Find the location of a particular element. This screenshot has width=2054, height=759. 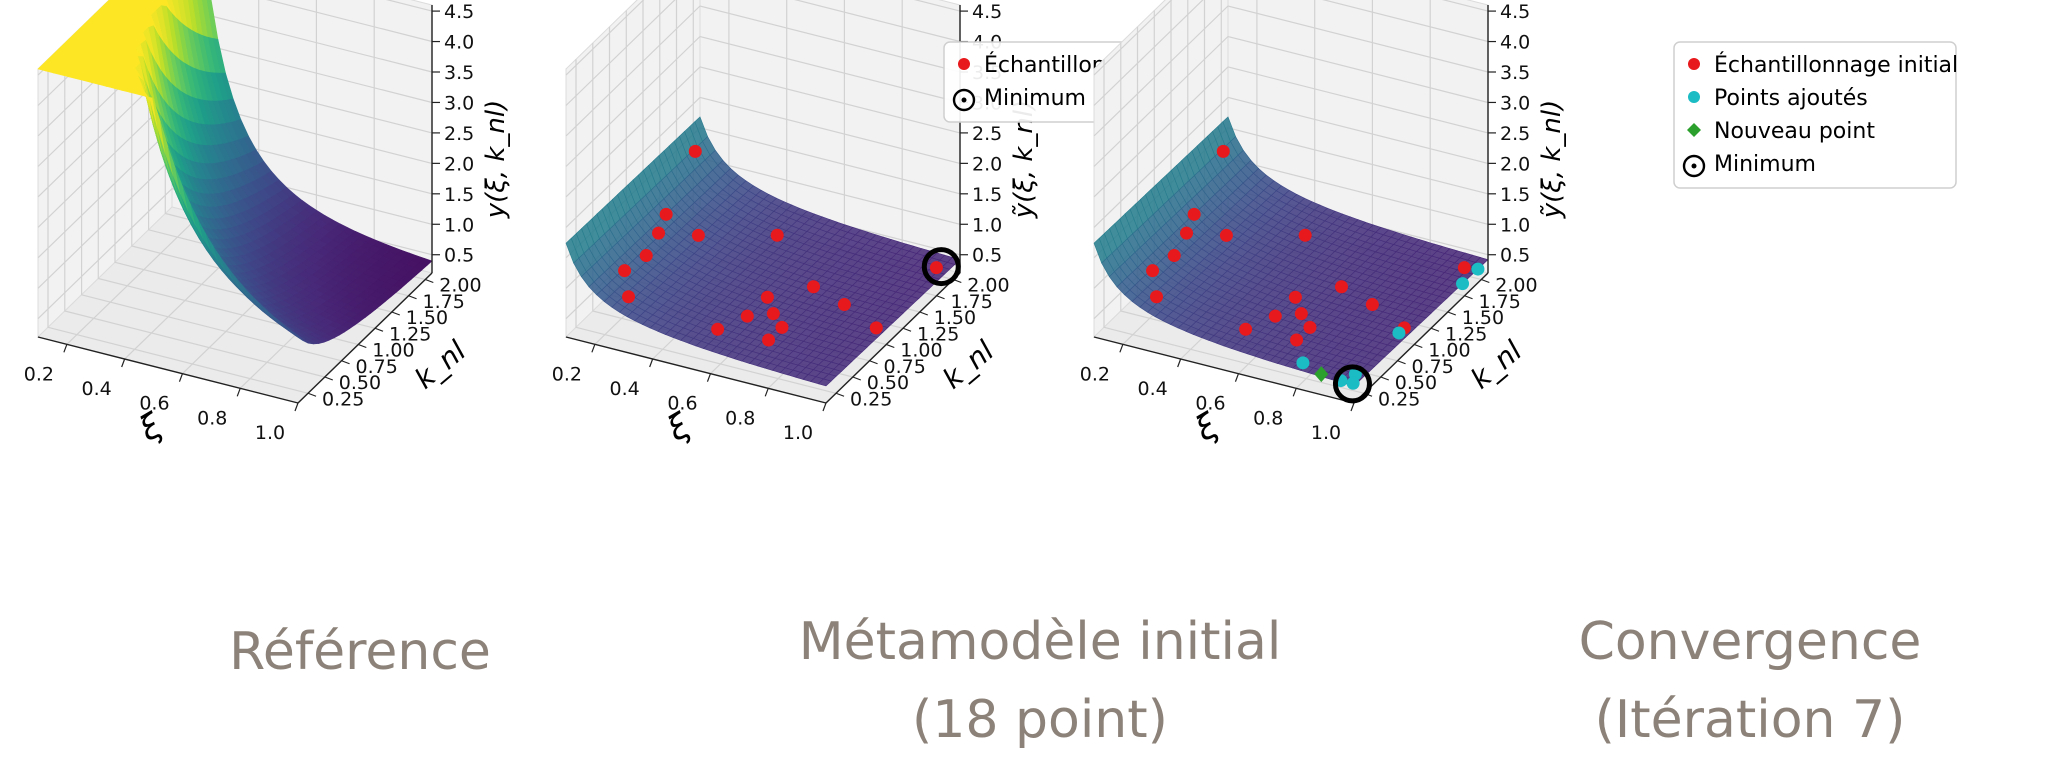

k-tick-label: 1.50 is located at coordinates (1483, 318).